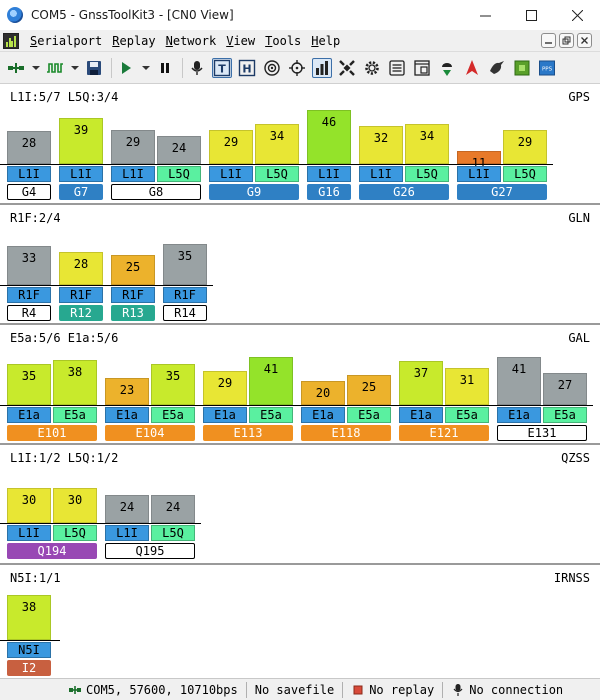  What do you see at coordinates (522, 68) in the screenshot?
I see `green-box-button` at bounding box center [522, 68].